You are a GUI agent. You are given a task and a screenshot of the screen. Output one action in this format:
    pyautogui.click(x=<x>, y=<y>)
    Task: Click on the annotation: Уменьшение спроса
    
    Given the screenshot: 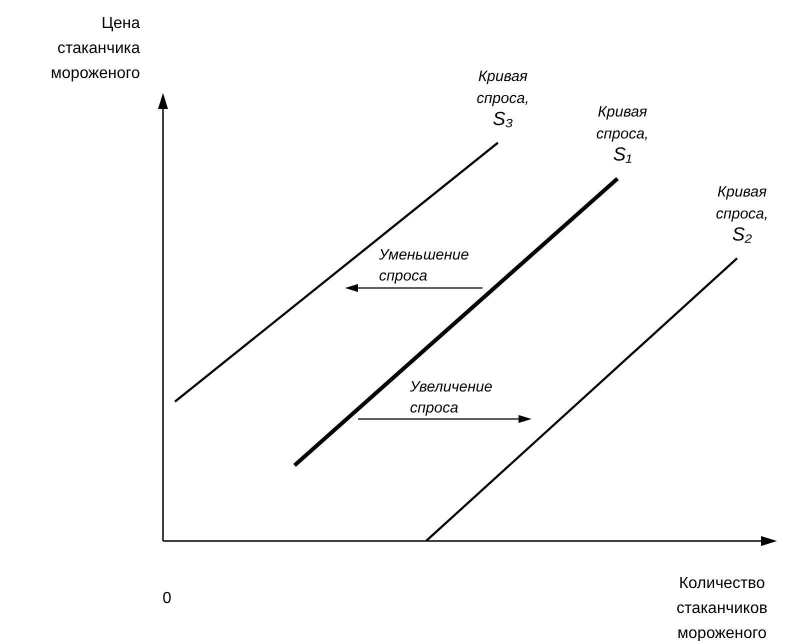 What is the action you would take?
    pyautogui.click(x=423, y=265)
    